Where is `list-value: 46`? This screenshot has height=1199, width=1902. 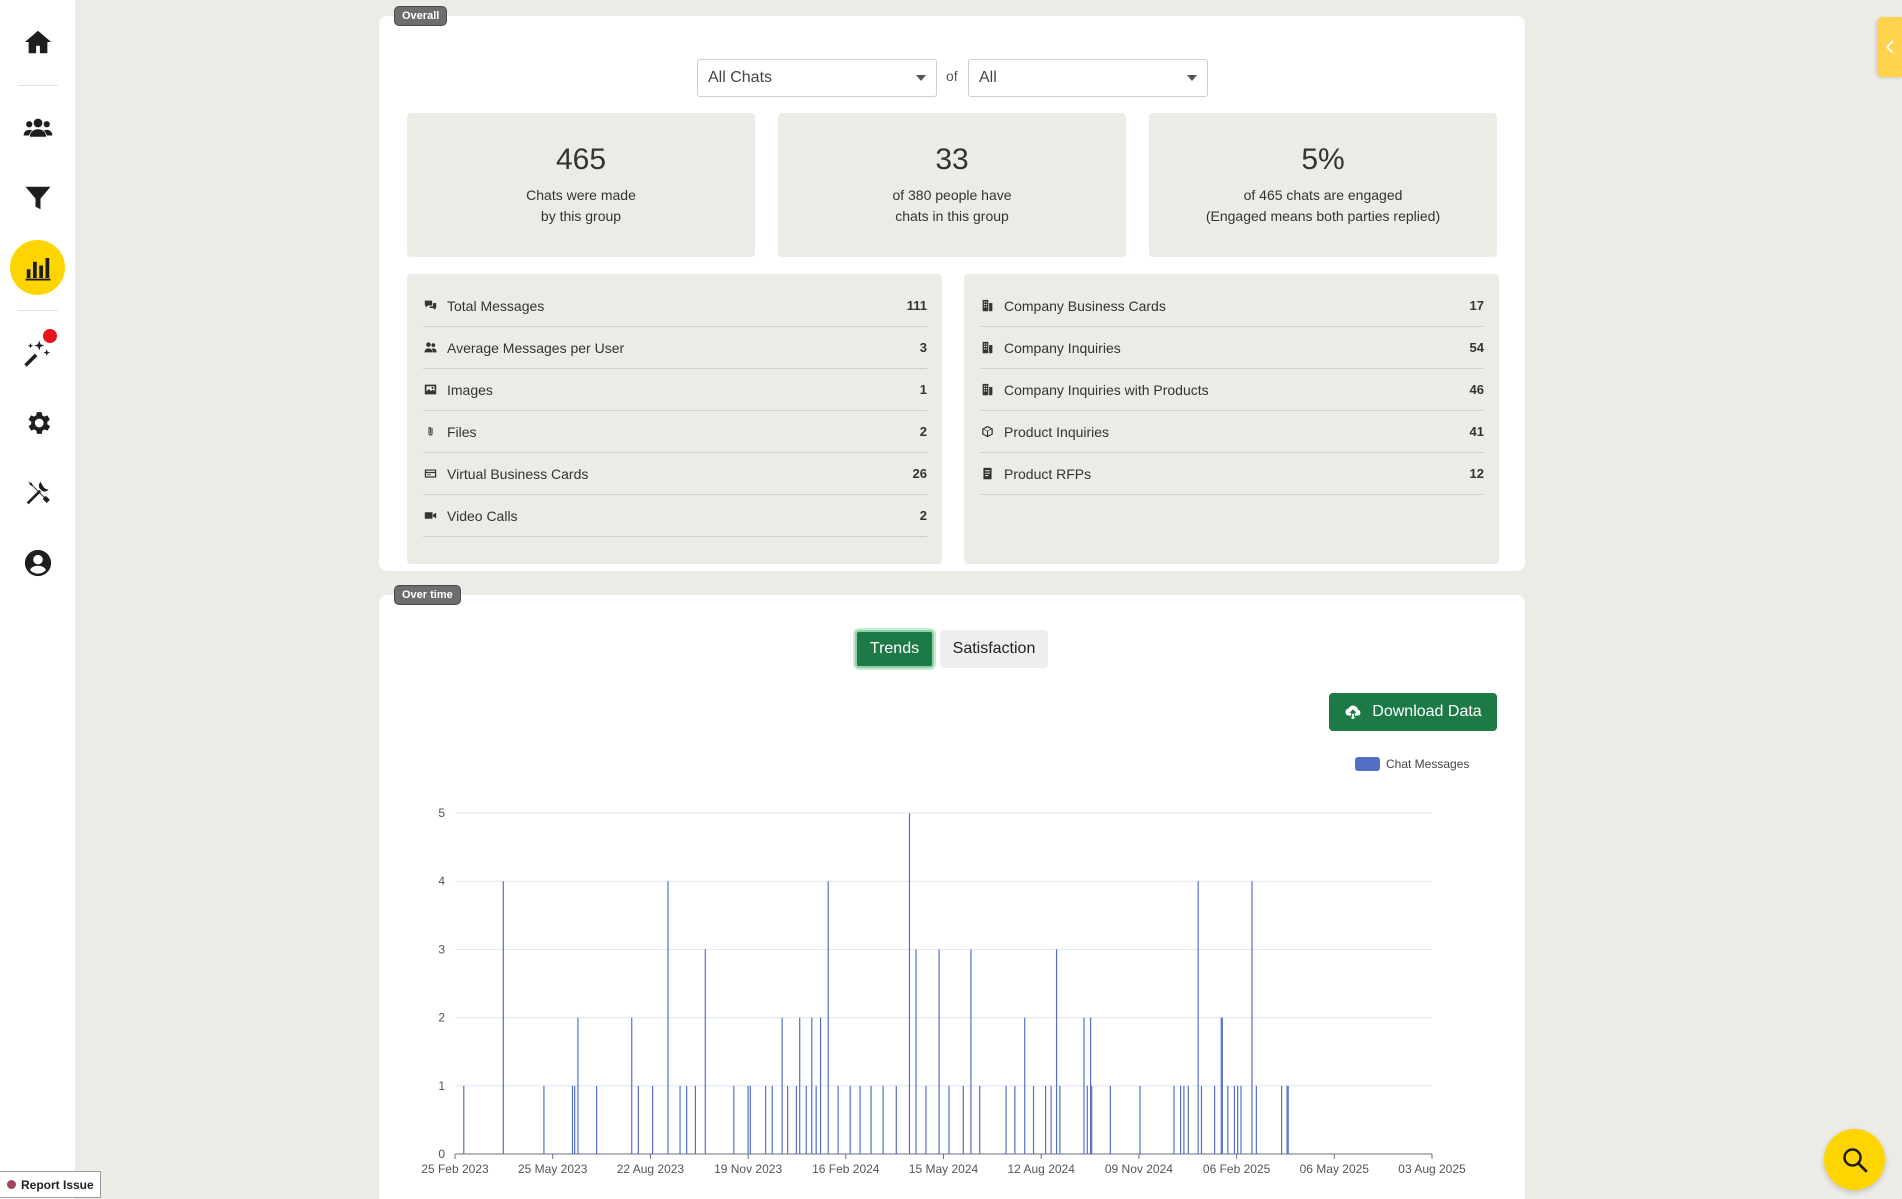 list-value: 46 is located at coordinates (1476, 389).